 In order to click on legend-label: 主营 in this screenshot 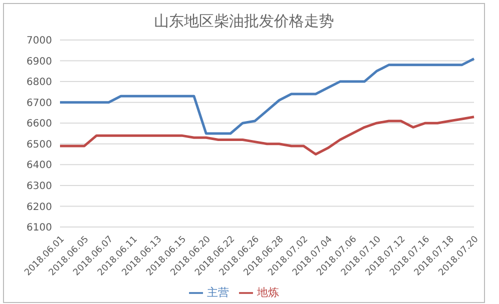, I will do `click(218, 292)`.